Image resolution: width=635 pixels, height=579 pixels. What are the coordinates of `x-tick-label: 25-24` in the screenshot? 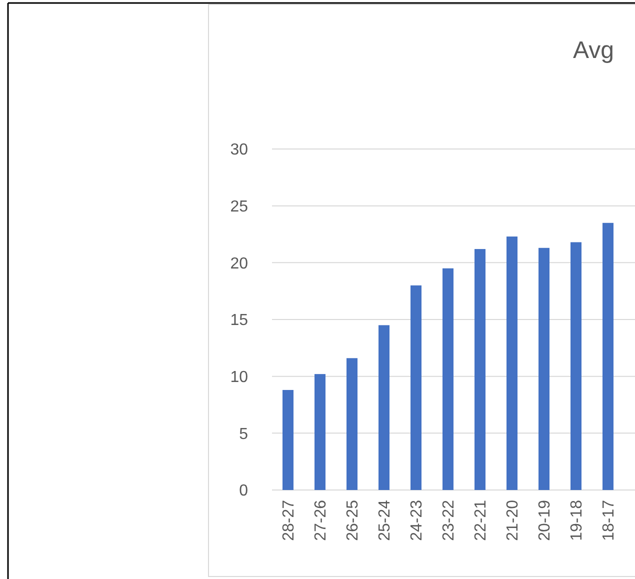 It's located at (385, 520).